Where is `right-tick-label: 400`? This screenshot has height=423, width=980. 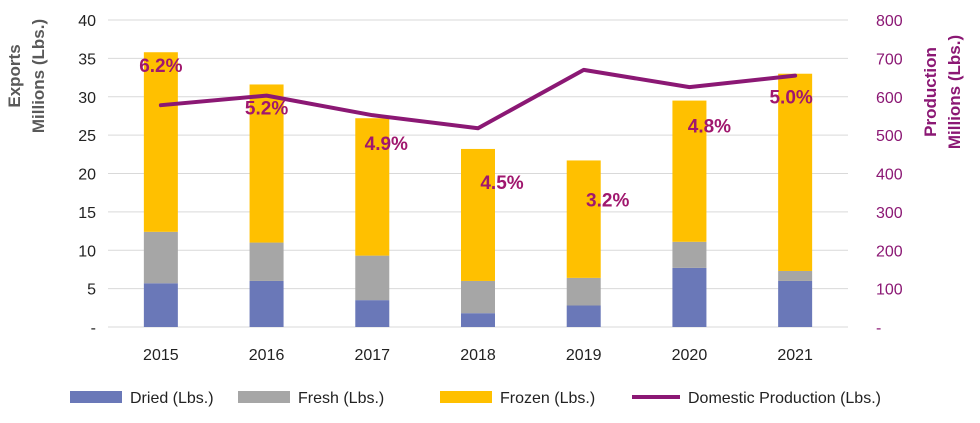 right-tick-label: 400 is located at coordinates (889, 175).